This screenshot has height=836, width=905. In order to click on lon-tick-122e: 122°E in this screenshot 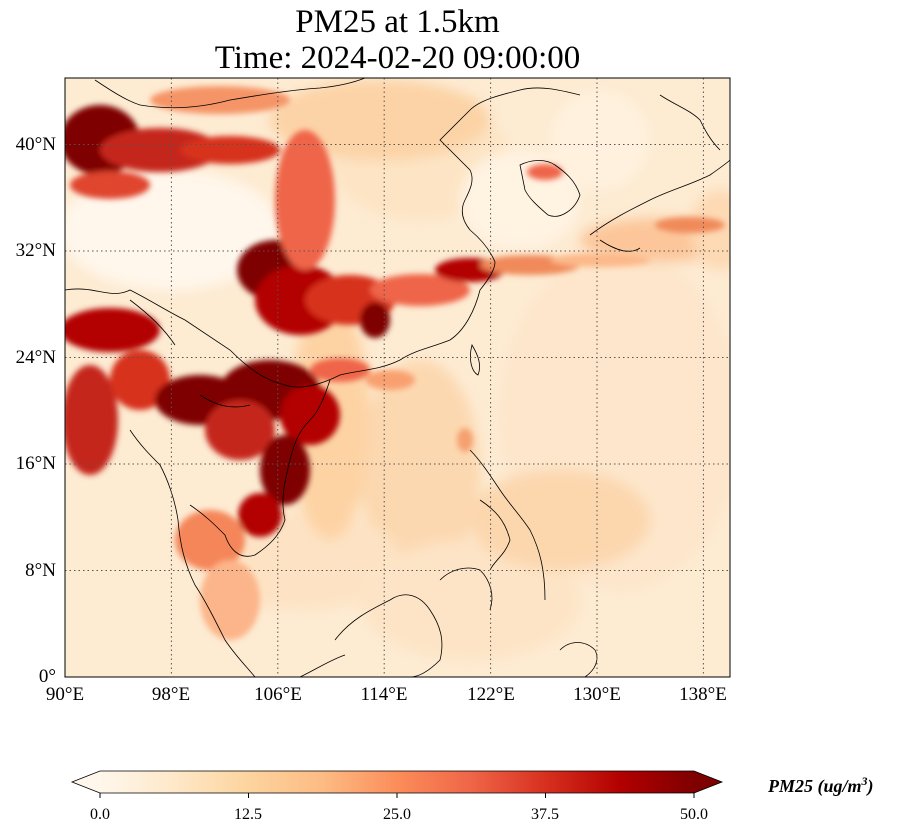, I will do `click(491, 694)`.